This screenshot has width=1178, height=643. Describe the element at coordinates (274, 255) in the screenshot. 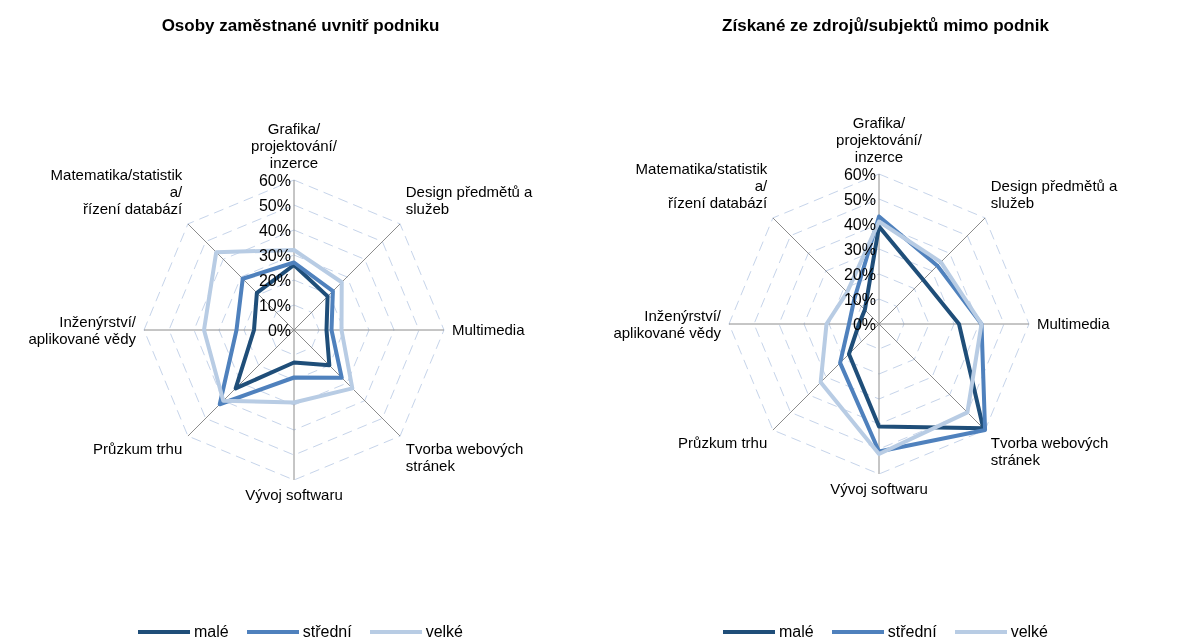

I see `y-tick-label: 30%` at that location.